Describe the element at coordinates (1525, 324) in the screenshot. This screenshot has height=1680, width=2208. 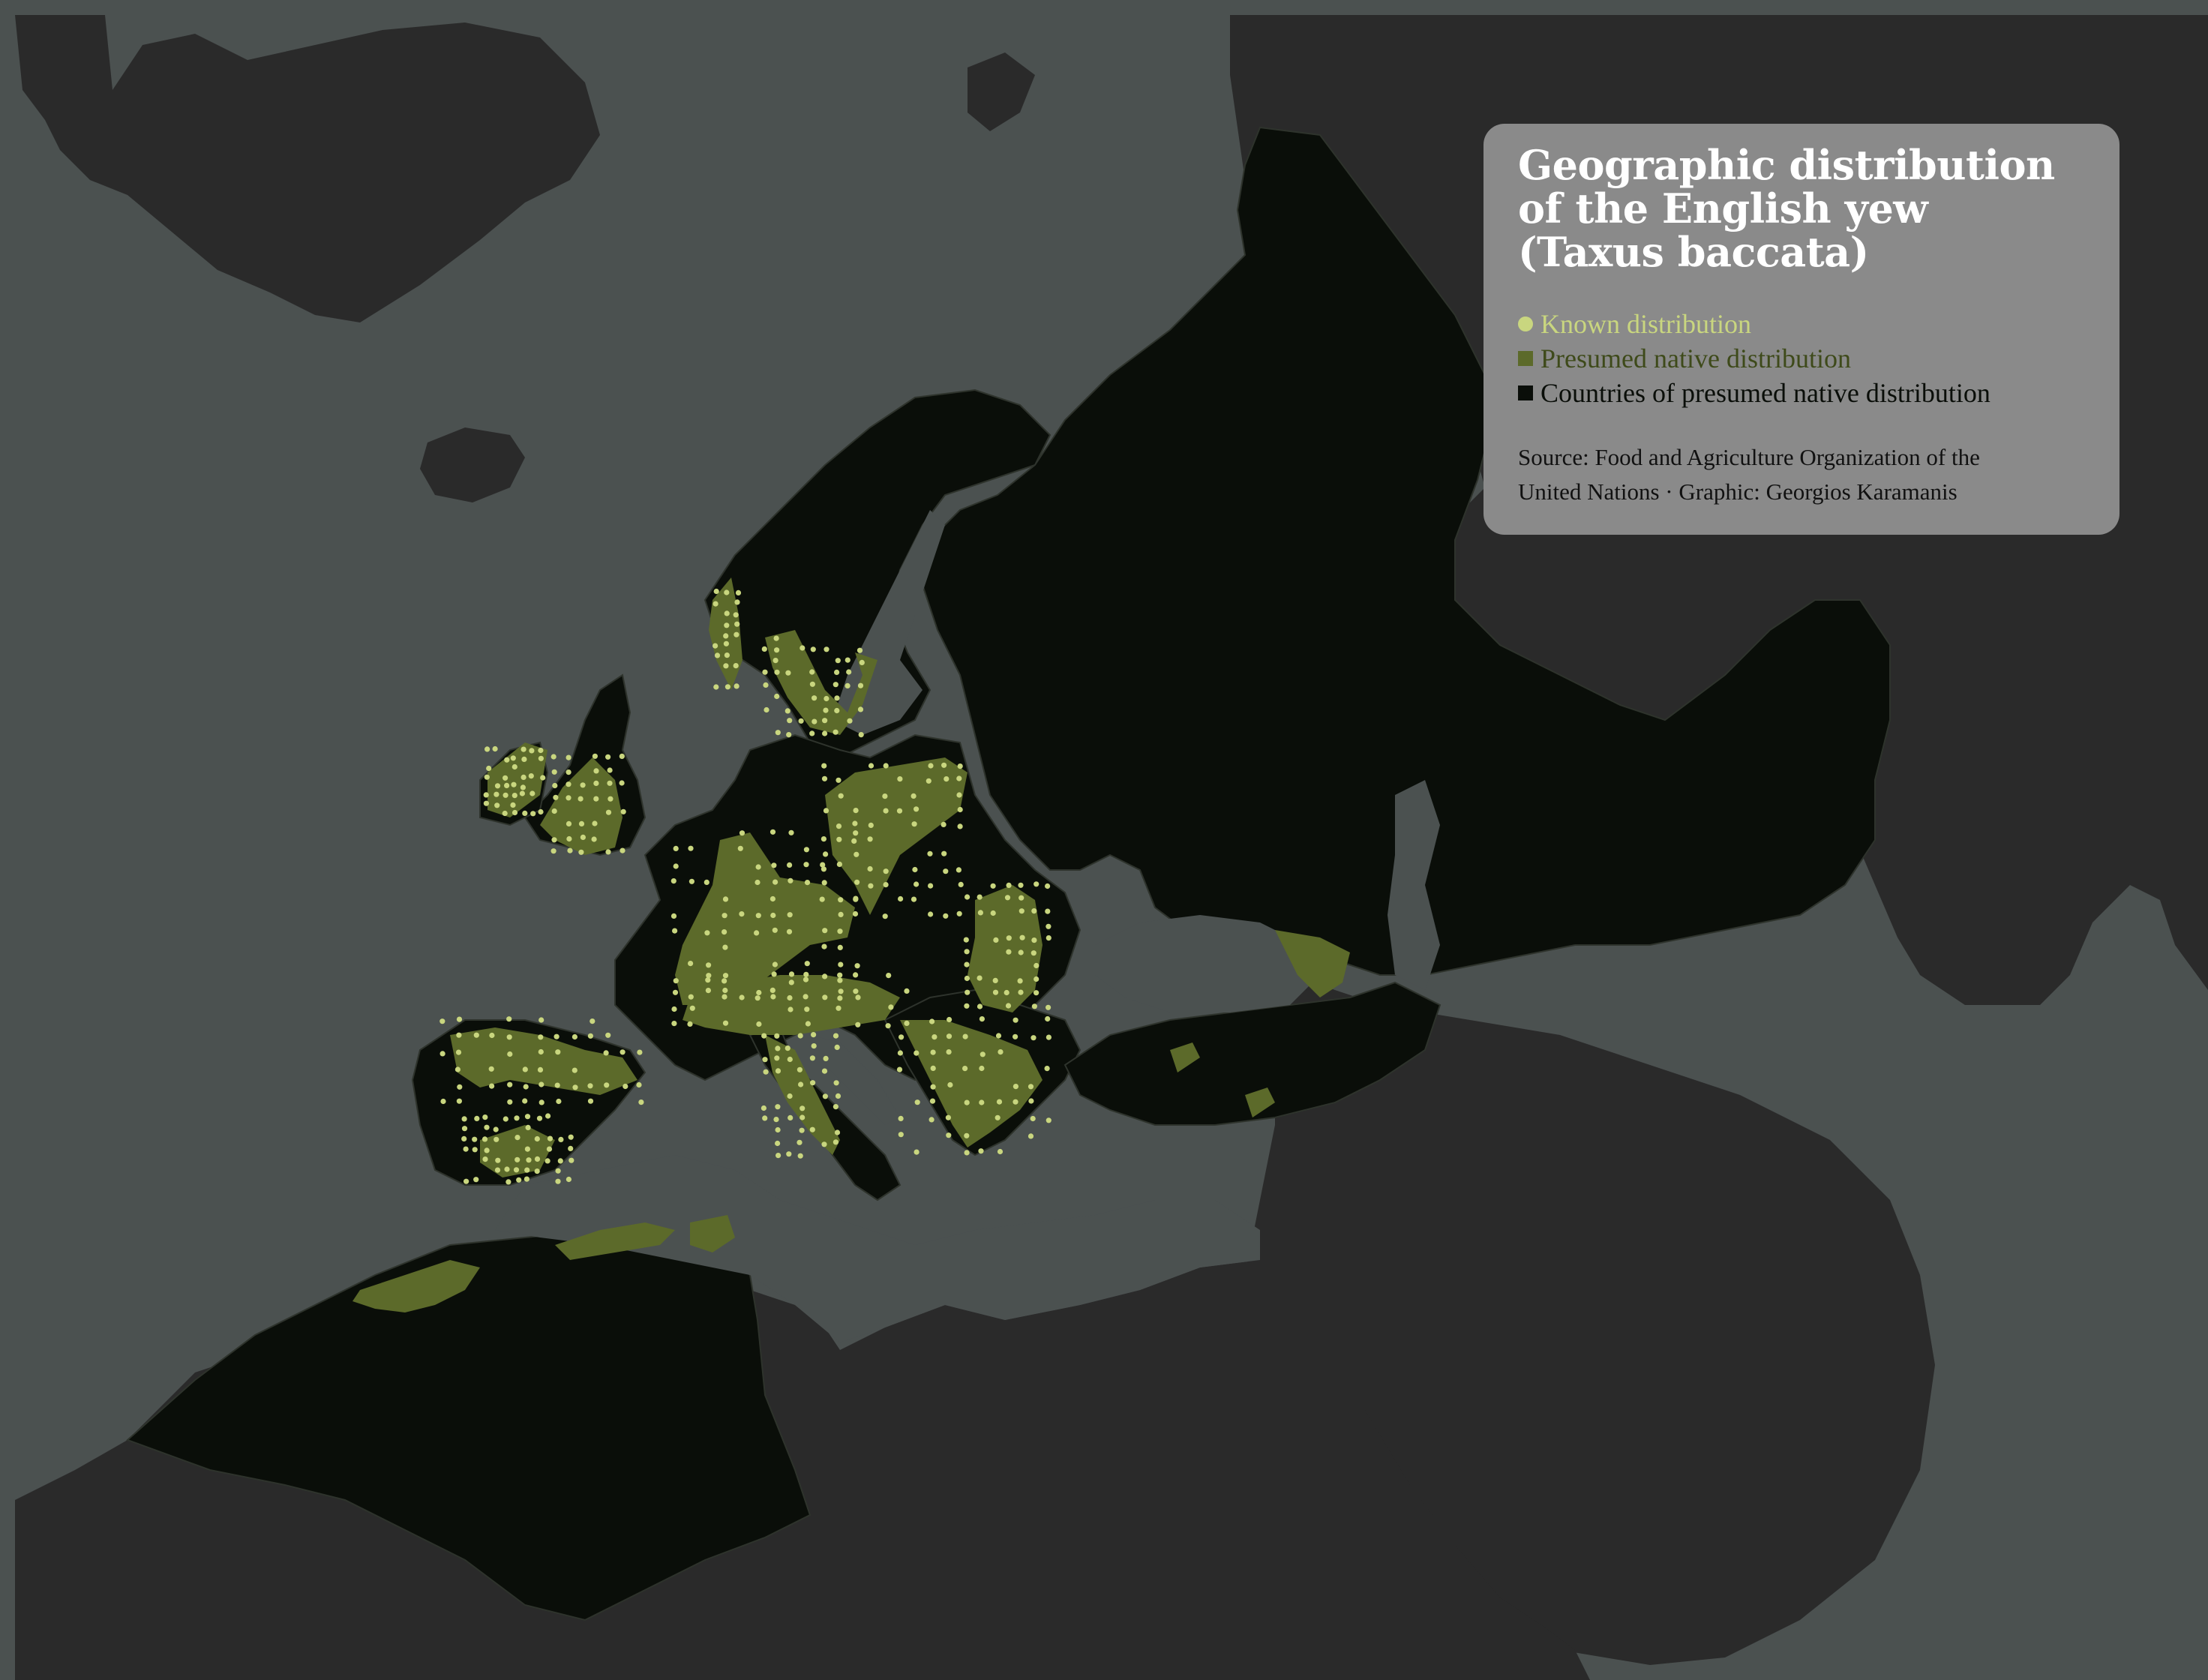
I see `circle-marker-icon` at that location.